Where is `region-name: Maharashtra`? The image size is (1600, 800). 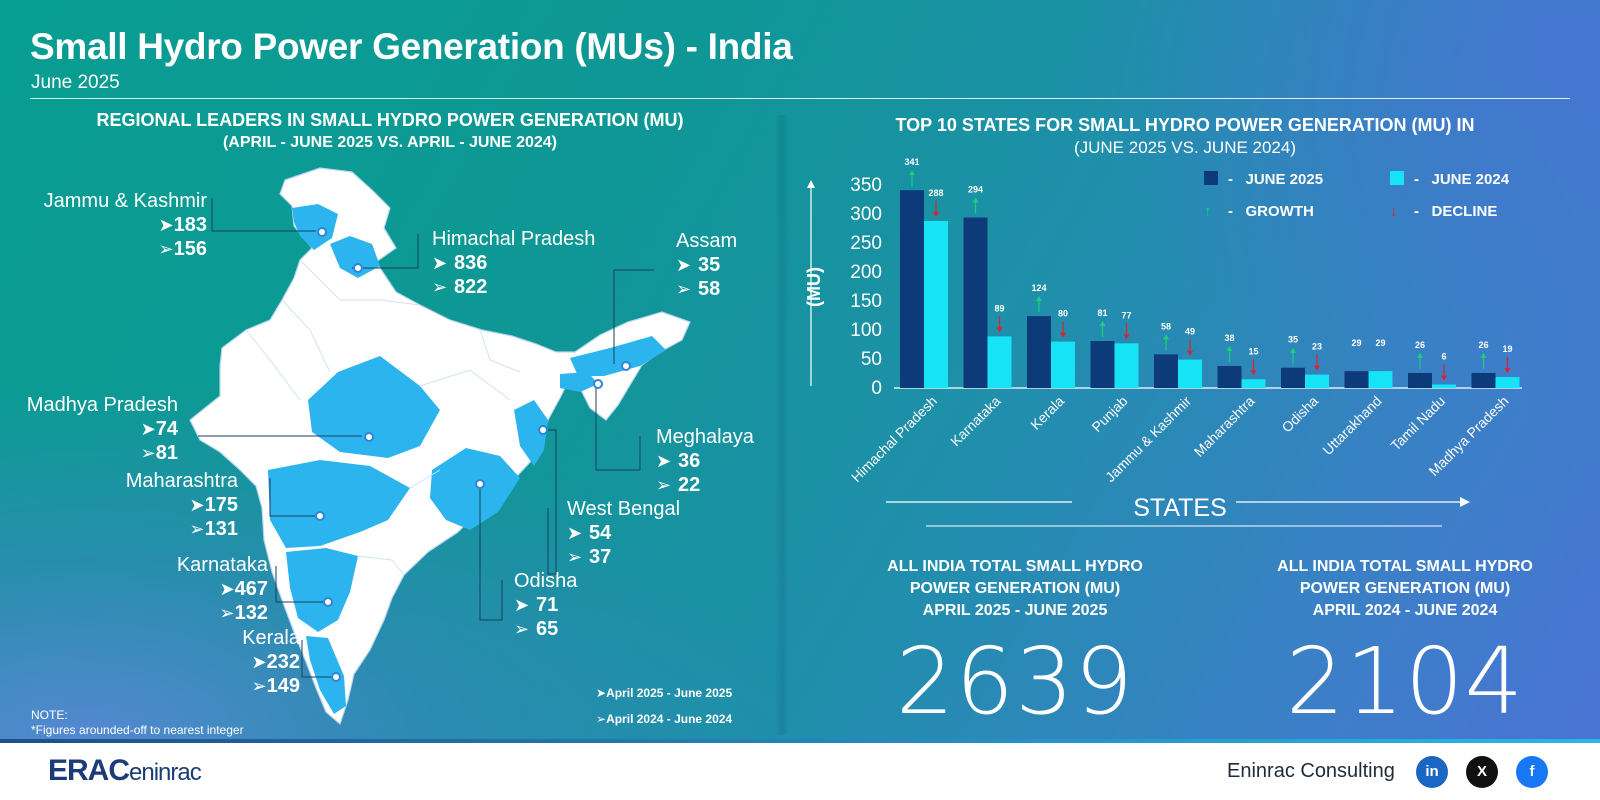
region-name: Maharashtra is located at coordinates (181, 481).